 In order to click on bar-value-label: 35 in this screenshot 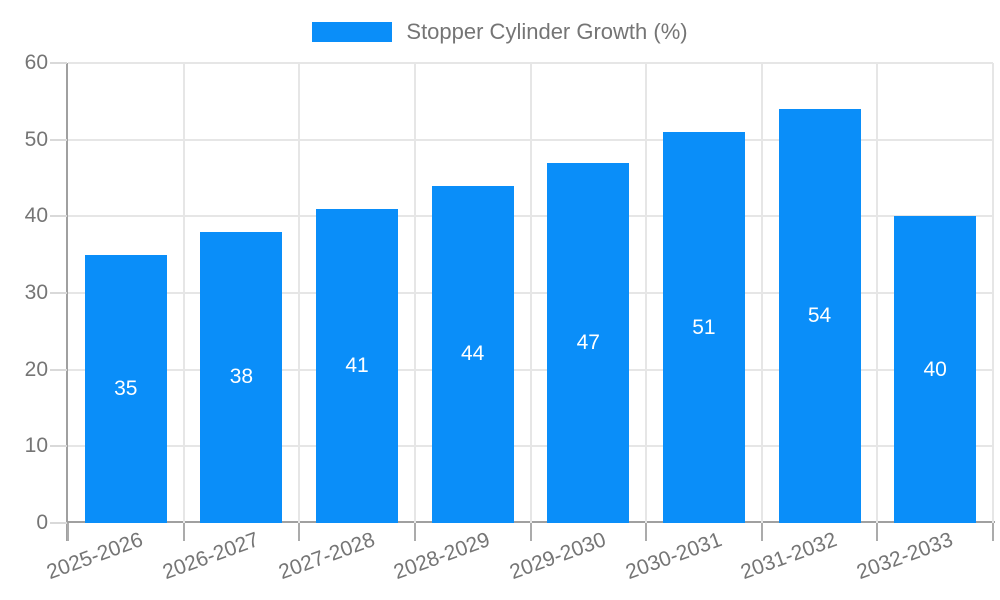, I will do `click(126, 388)`.